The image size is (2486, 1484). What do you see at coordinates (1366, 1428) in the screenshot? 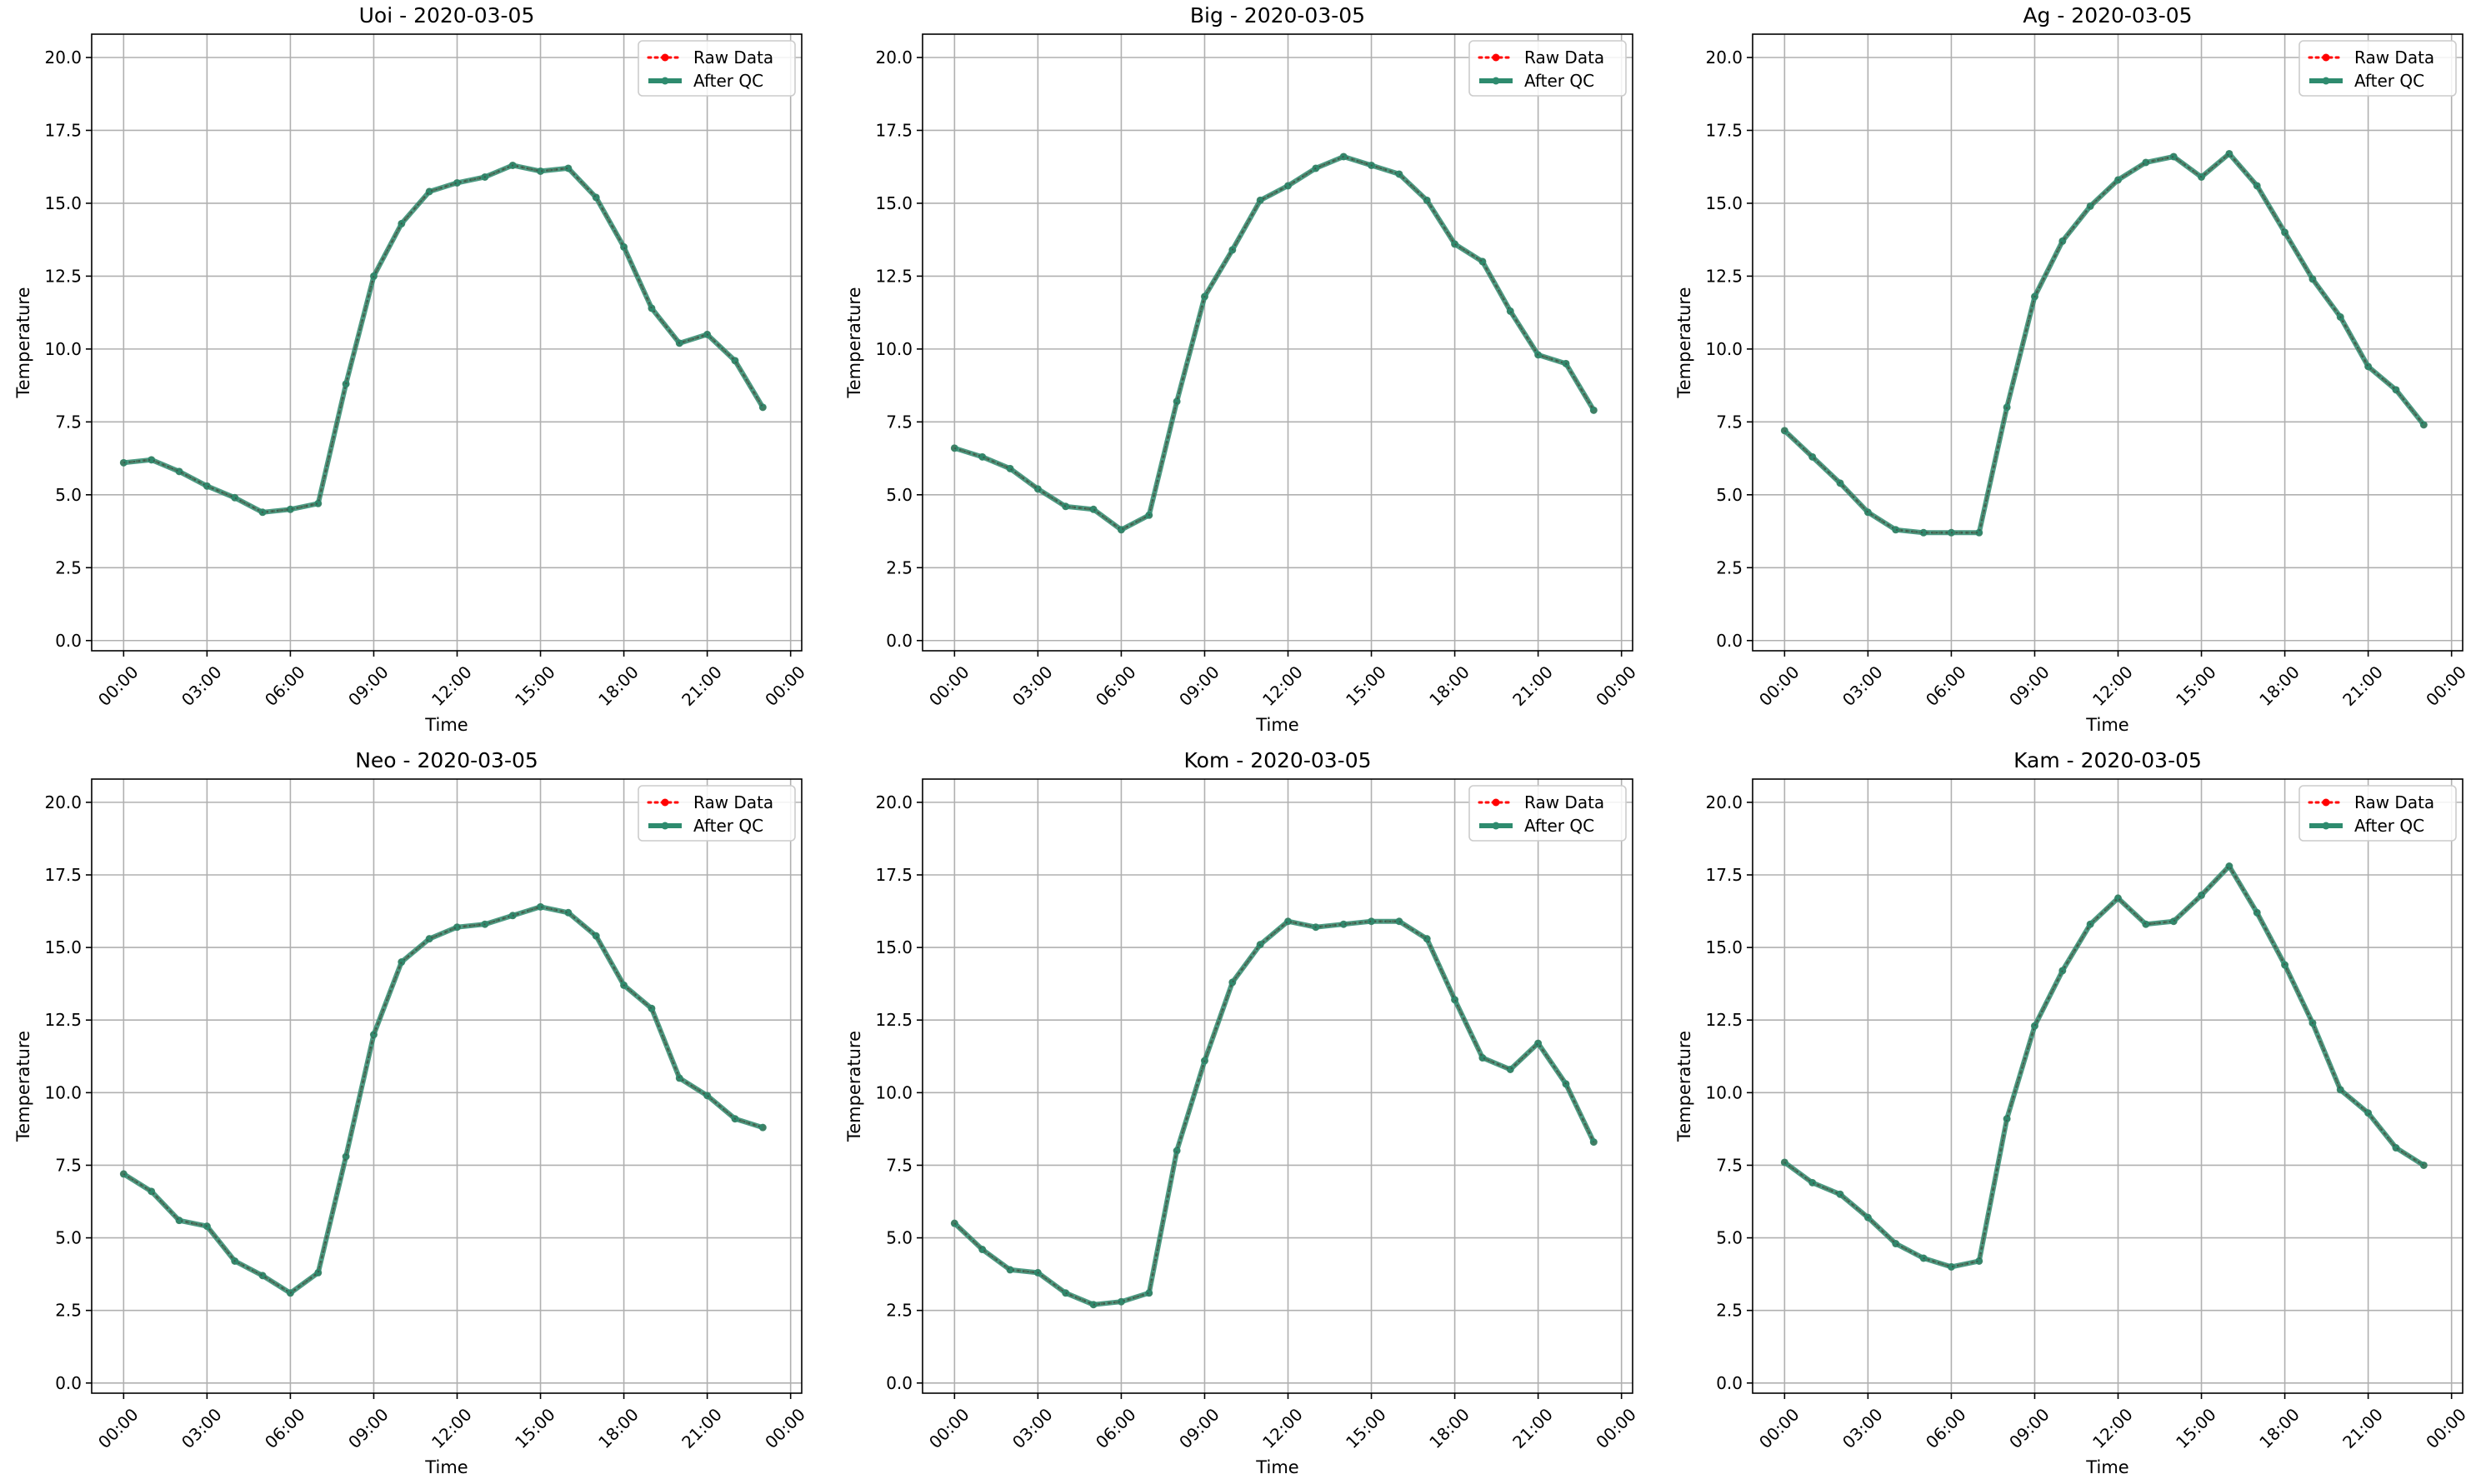
I see `x-tick-label: 15:00` at bounding box center [1366, 1428].